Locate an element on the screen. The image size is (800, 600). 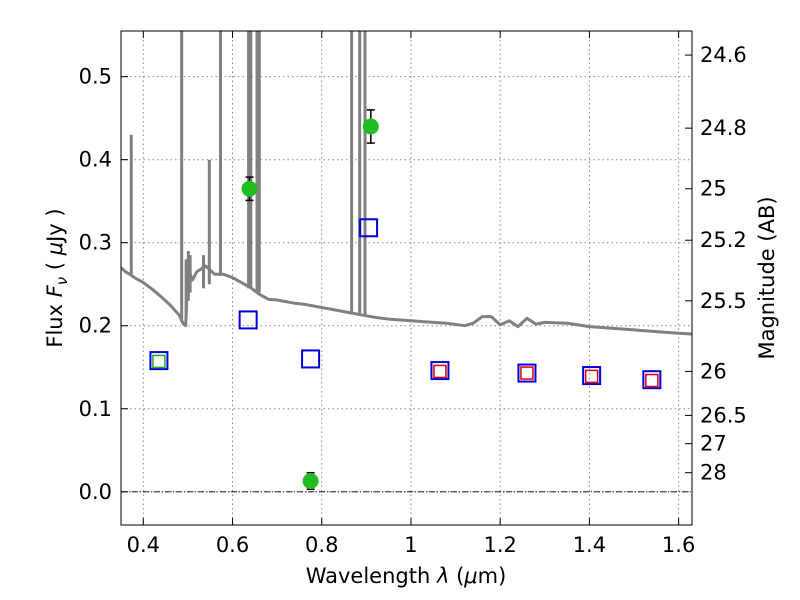
y-tick-label: 0.5 is located at coordinates (95, 77).